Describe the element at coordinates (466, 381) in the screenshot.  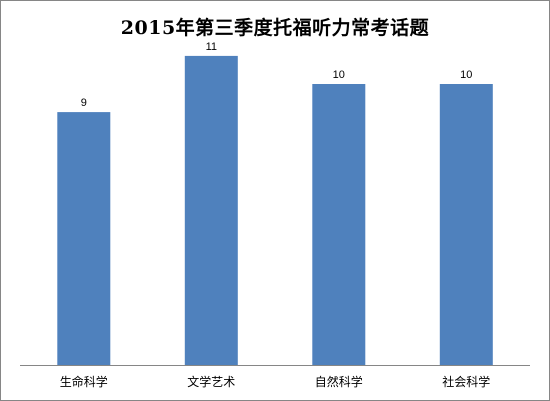
I see `category-label-4: 社会科学` at that location.